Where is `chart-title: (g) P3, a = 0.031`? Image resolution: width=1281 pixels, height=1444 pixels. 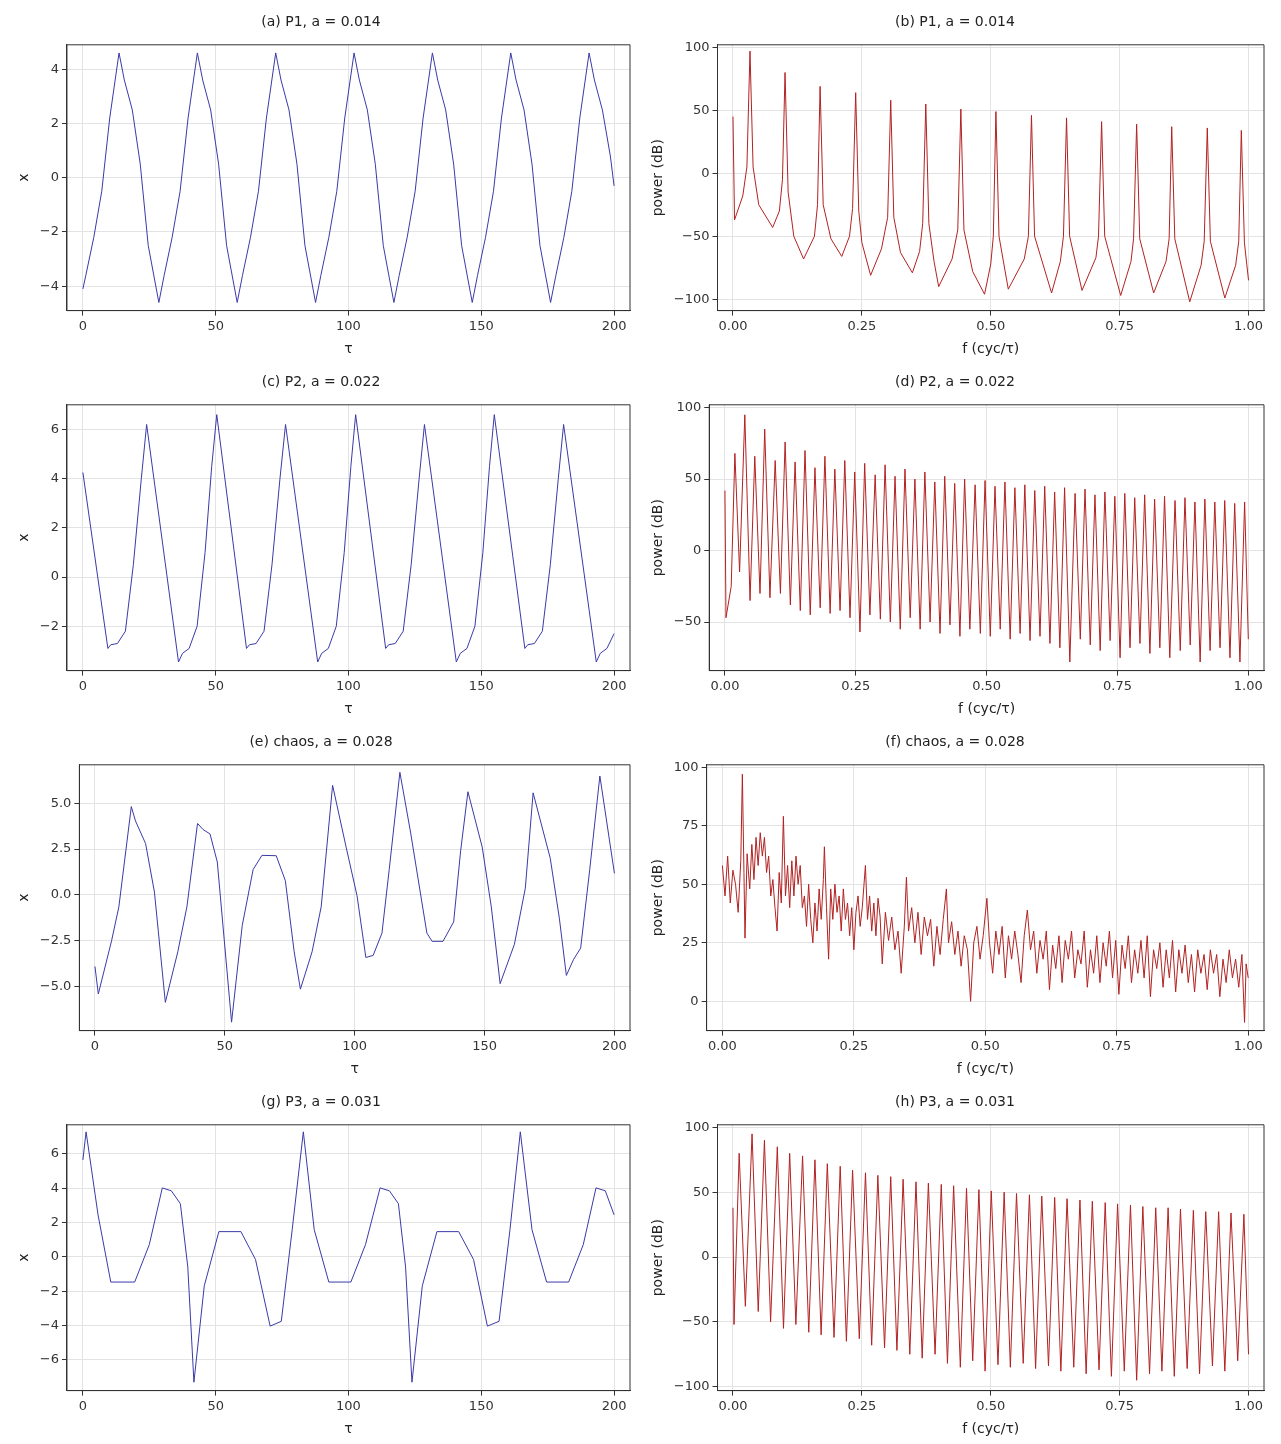
chart-title: (g) P3, a = 0.031 is located at coordinates (321, 1101).